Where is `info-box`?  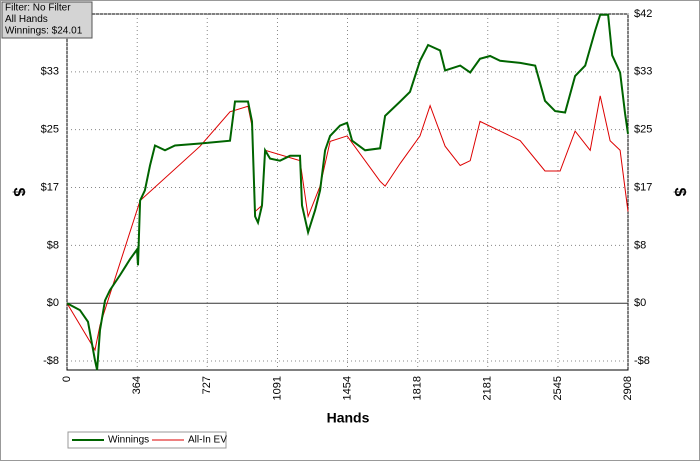 info-box is located at coordinates (47, 20).